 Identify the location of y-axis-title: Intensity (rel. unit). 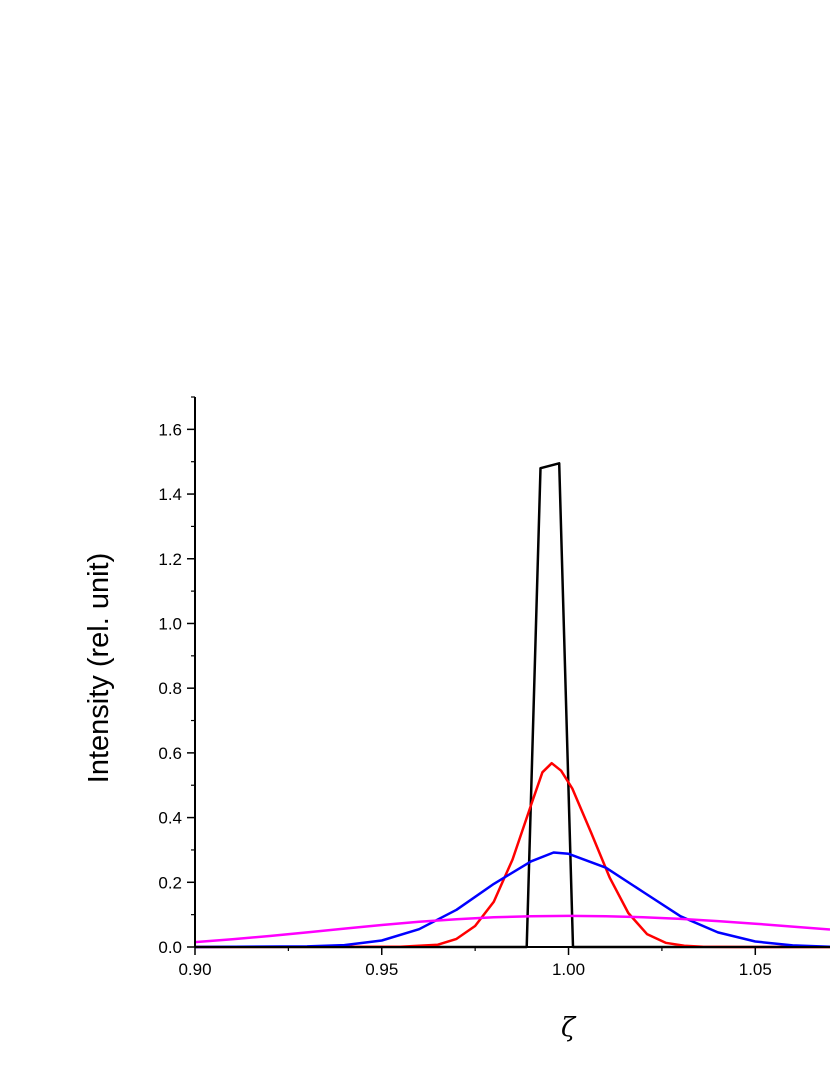
(99, 668).